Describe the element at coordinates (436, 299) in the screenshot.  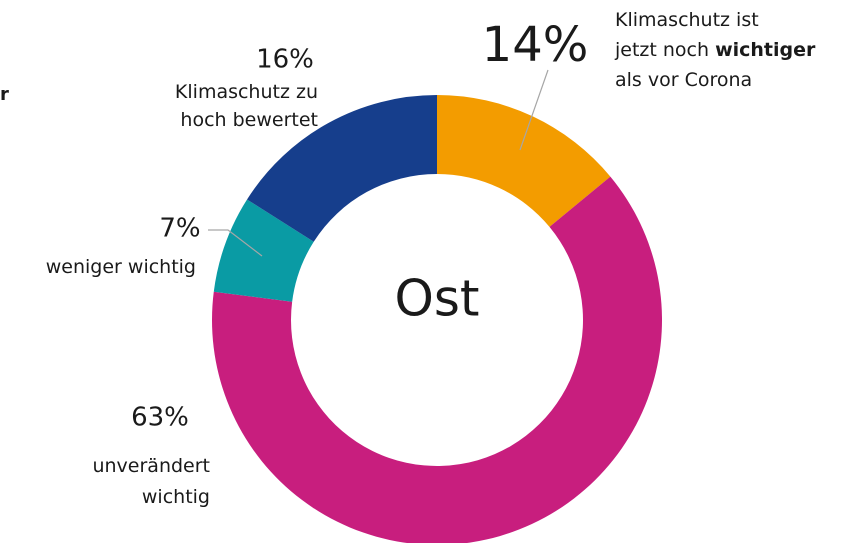
I see `center-label: Ost` at that location.